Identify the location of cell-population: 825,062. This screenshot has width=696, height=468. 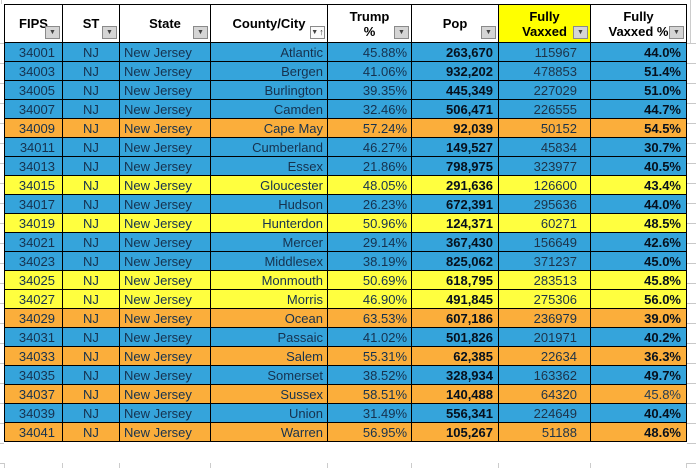
(455, 261).